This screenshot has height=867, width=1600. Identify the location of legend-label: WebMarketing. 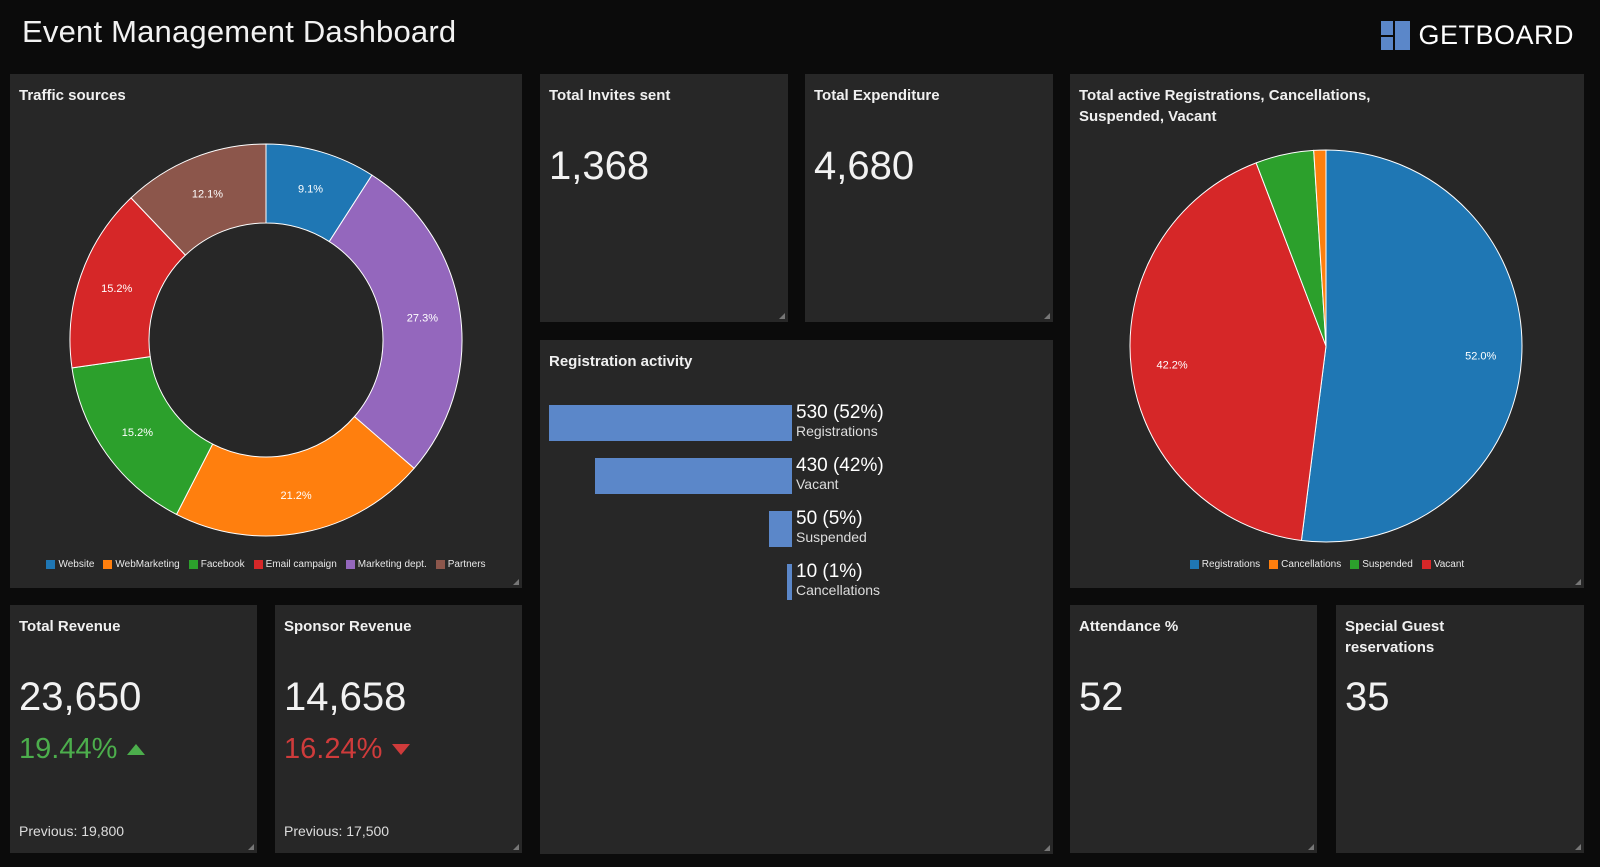
(147, 564).